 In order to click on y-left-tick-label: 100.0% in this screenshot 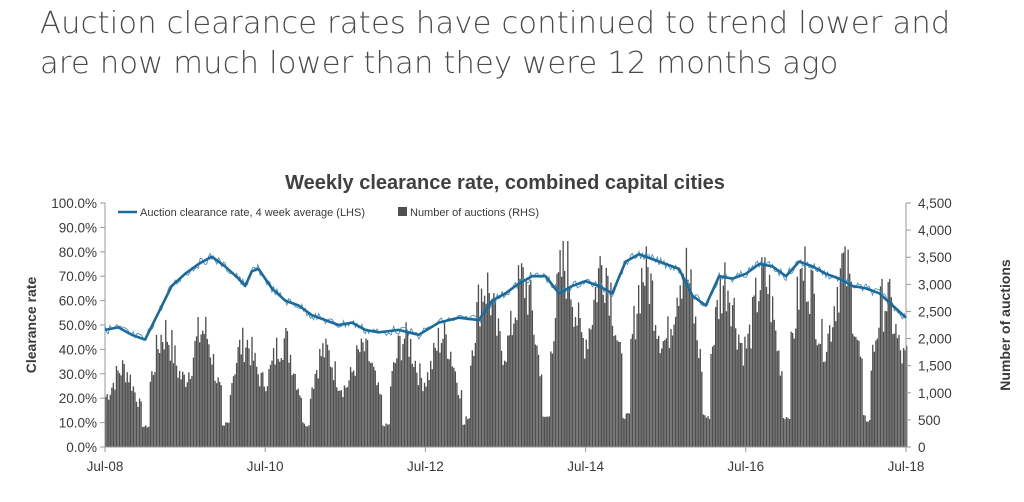, I will do `click(74, 203)`.